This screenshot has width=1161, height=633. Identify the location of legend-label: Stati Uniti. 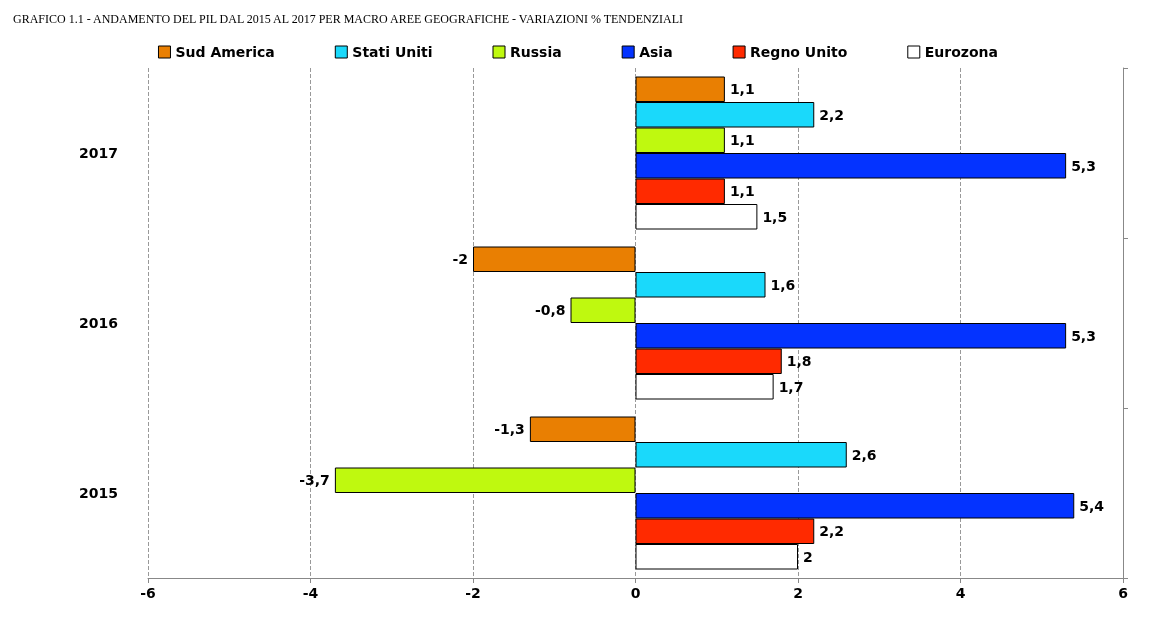
(392, 52).